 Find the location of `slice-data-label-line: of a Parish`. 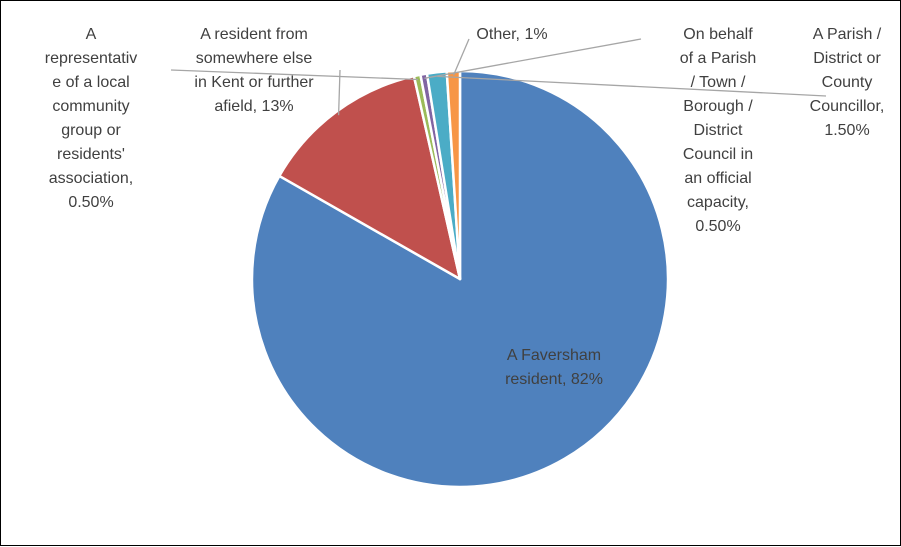

slice-data-label-line: of a Parish is located at coordinates (718, 58).